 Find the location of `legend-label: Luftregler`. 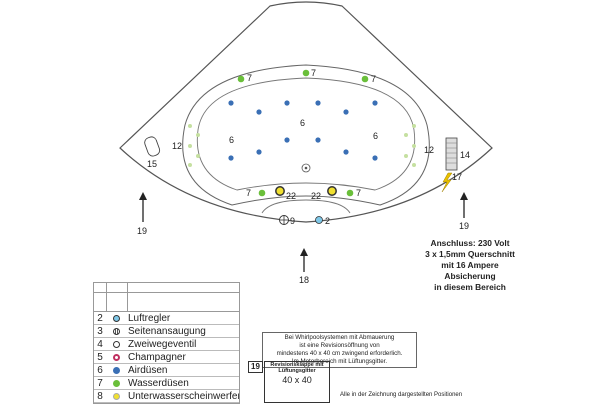

legend-label: Luftregler is located at coordinates (149, 318).